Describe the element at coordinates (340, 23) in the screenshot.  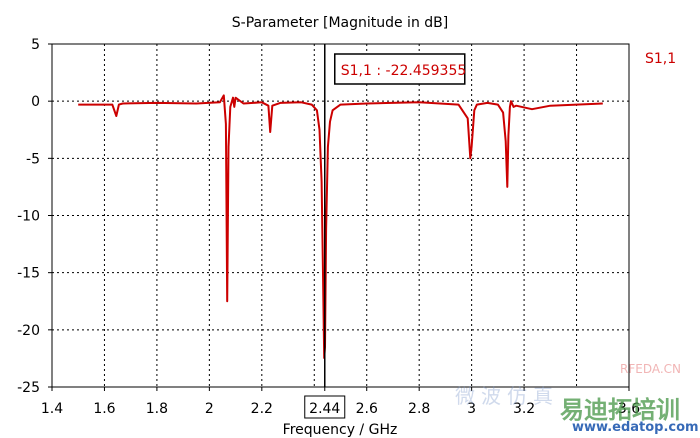
I see `chart-title: S-Parameter [Magnitude in dB]` at that location.